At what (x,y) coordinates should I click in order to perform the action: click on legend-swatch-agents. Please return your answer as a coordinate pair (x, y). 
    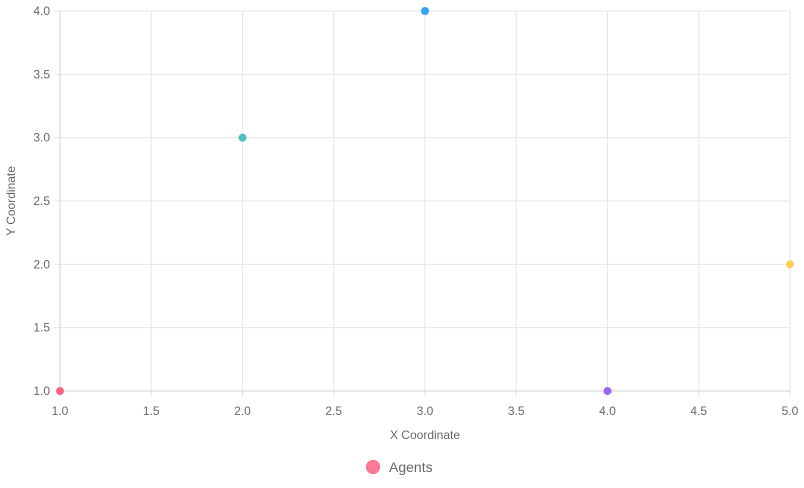
    Looking at the image, I should click on (373, 467).